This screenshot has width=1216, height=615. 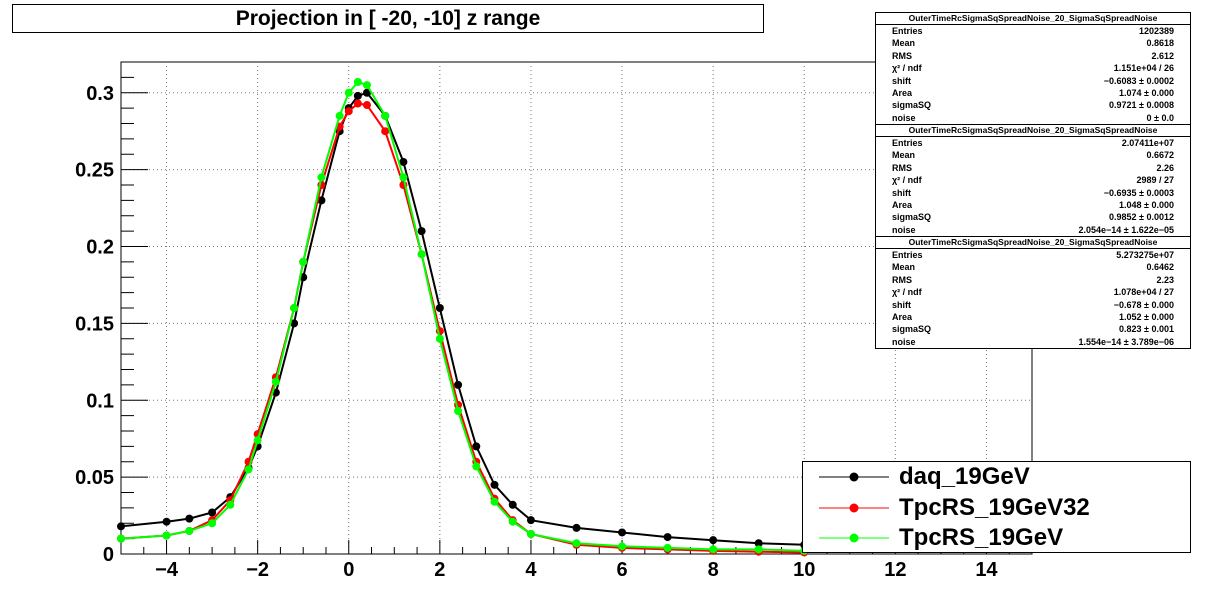 I want to click on x-tick-label: 14, so click(x=986, y=570).